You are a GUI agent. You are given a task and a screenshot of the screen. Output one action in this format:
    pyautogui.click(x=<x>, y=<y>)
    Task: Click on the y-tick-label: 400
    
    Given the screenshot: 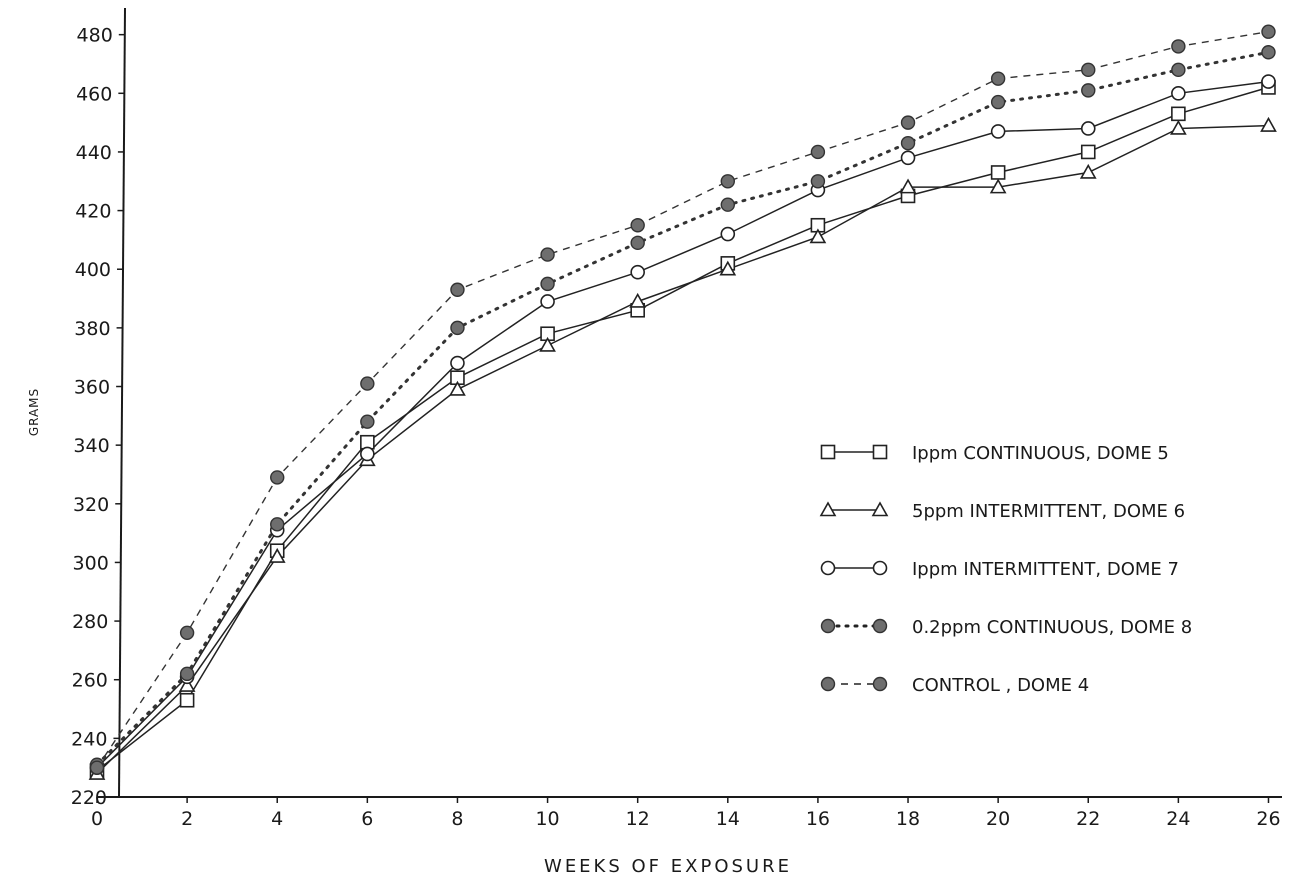 What is the action you would take?
    pyautogui.click(x=93, y=270)
    